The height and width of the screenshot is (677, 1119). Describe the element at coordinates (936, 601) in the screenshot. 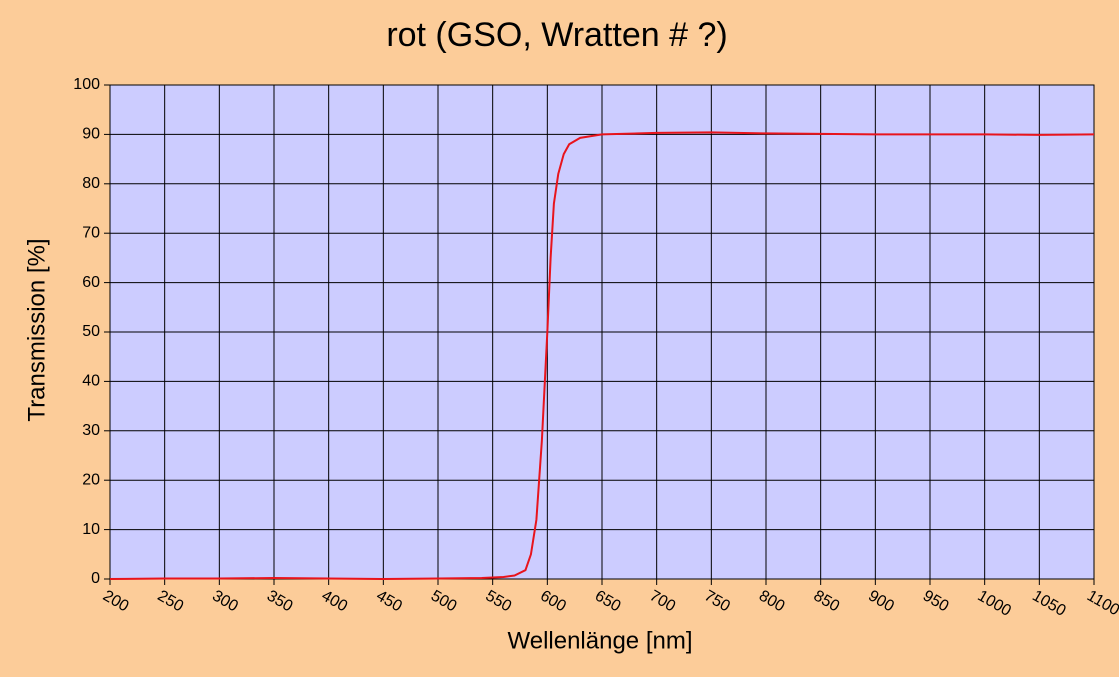

I see `x-tick-label: 950` at that location.